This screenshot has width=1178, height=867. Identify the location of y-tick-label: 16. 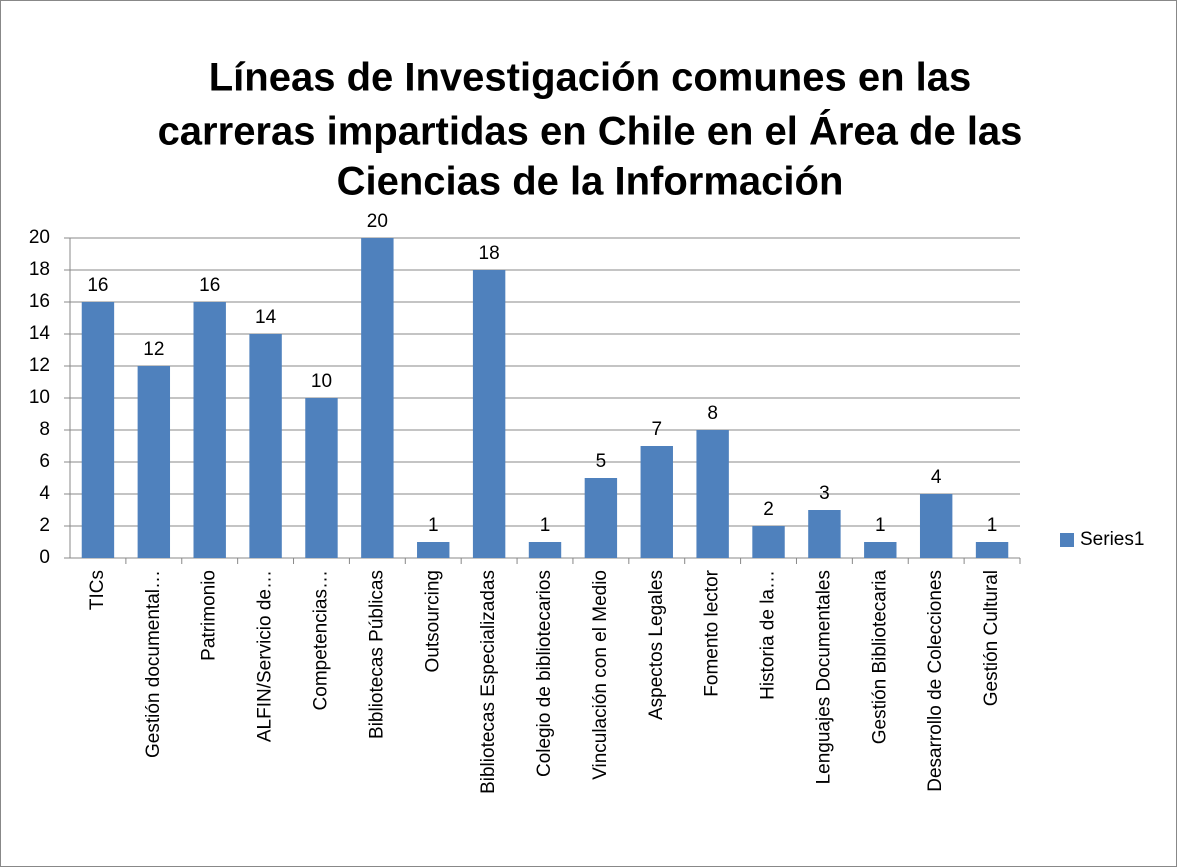
(39, 301).